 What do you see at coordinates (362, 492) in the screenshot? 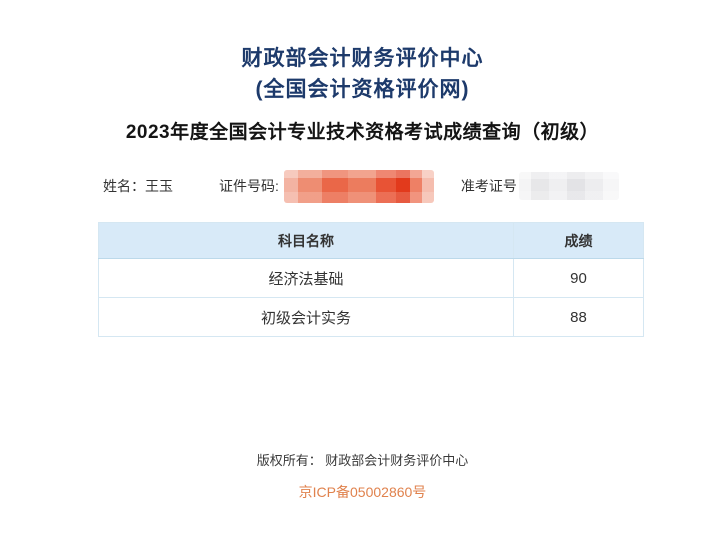
I see `icp-filing-link: 京ICP备05002860号` at bounding box center [362, 492].